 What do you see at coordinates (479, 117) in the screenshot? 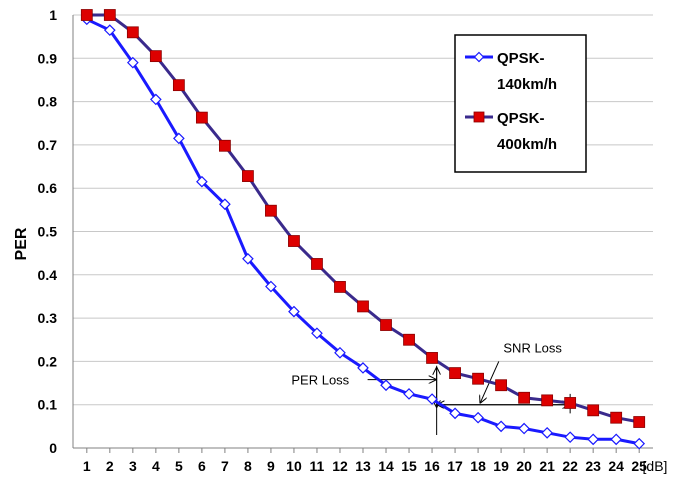
I see `legend-marker-square` at bounding box center [479, 117].